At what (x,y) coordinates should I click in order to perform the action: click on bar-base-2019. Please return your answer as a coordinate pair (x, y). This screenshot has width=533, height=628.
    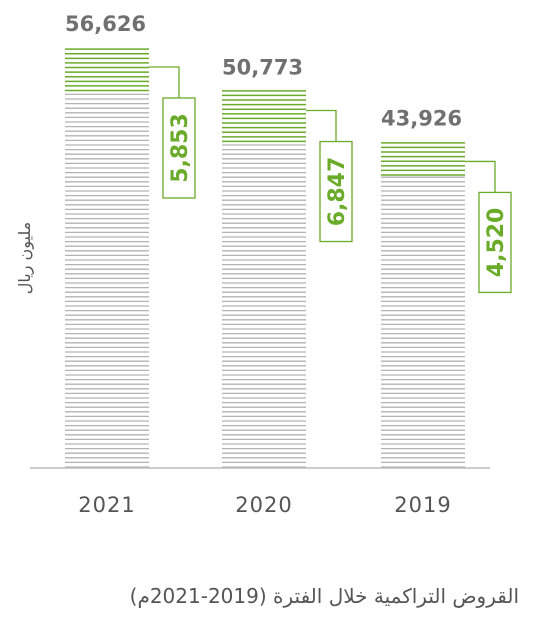
    Looking at the image, I should click on (423, 322).